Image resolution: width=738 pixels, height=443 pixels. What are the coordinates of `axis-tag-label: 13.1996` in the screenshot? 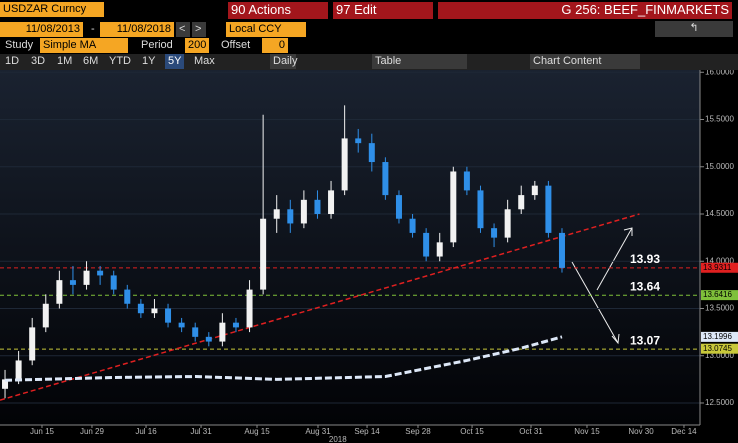 It's located at (717, 336).